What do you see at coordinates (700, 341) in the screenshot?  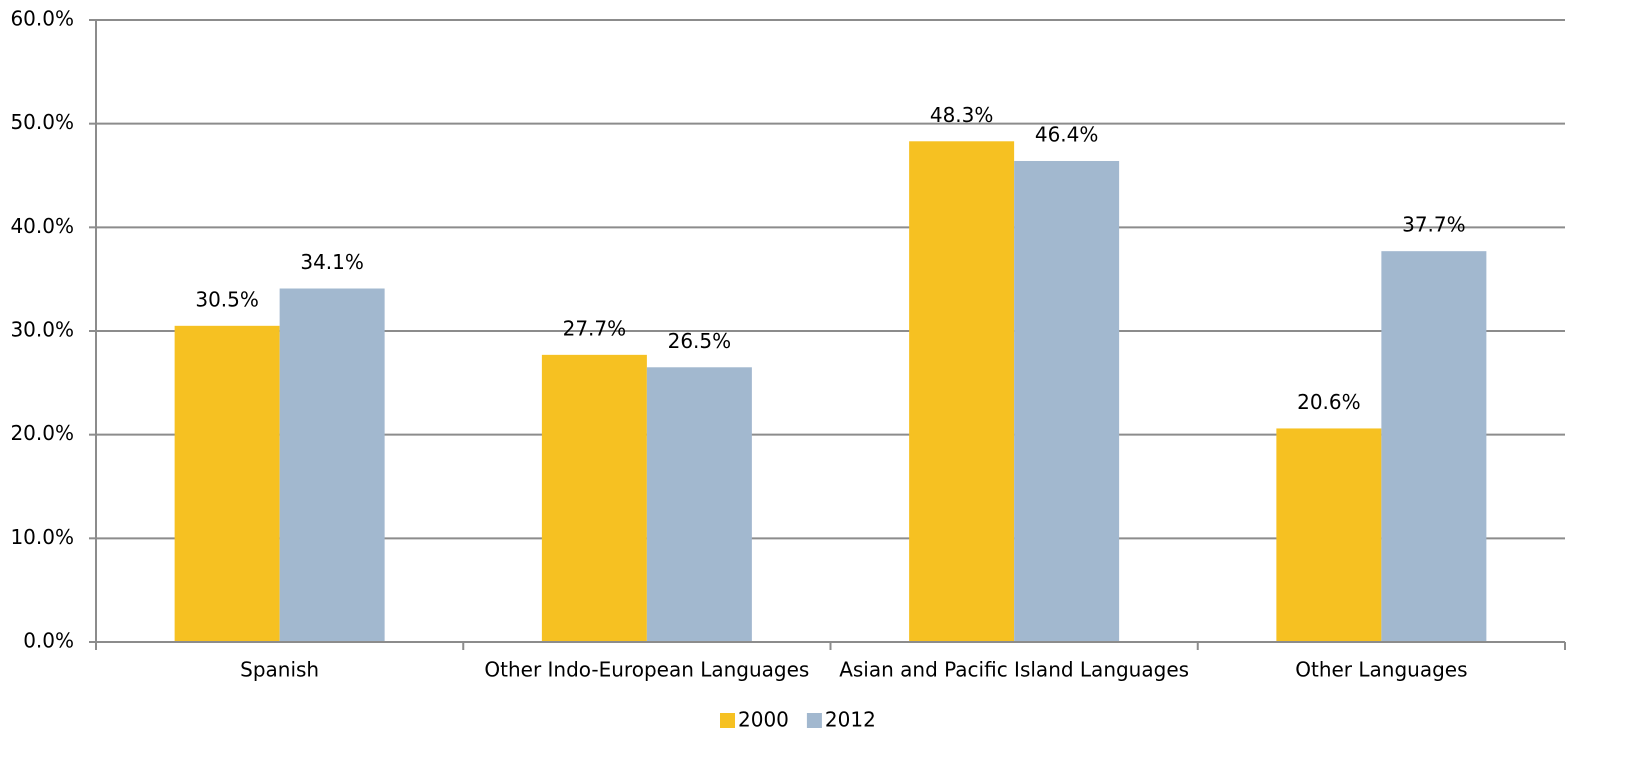 I see `value-label: 26.5%` at bounding box center [700, 341].